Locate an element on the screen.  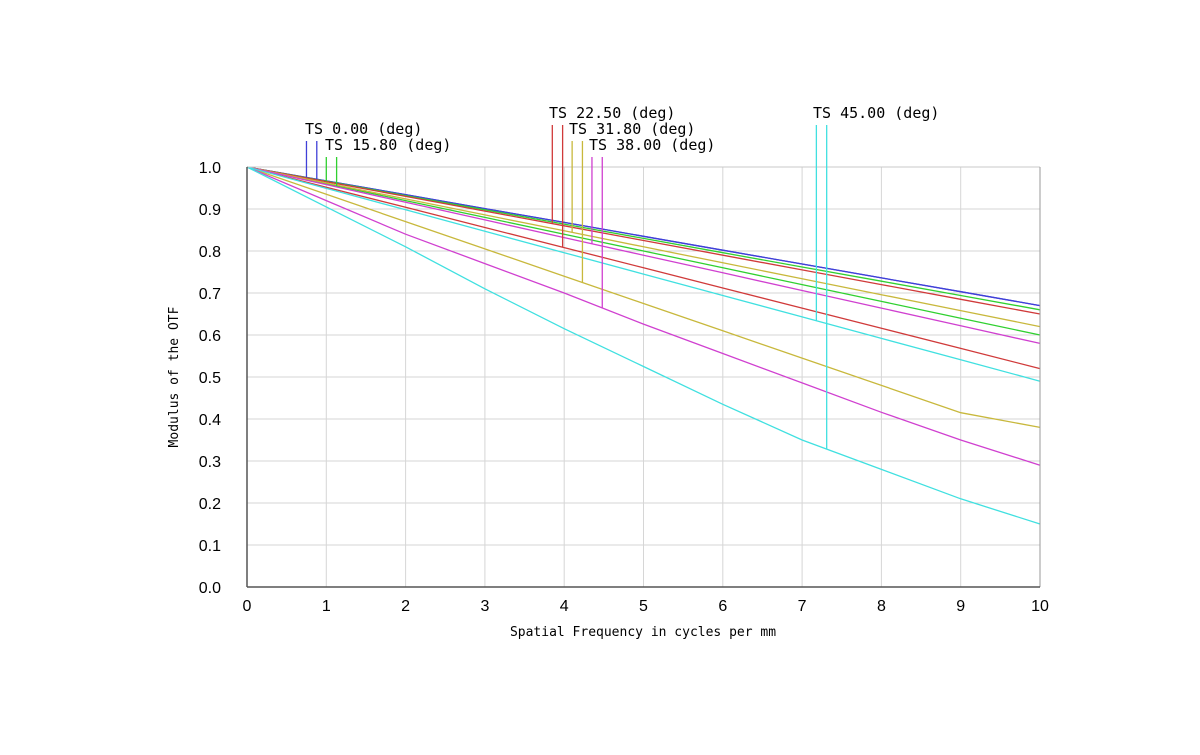
x-tick-label: 8 is located at coordinates (881, 606).